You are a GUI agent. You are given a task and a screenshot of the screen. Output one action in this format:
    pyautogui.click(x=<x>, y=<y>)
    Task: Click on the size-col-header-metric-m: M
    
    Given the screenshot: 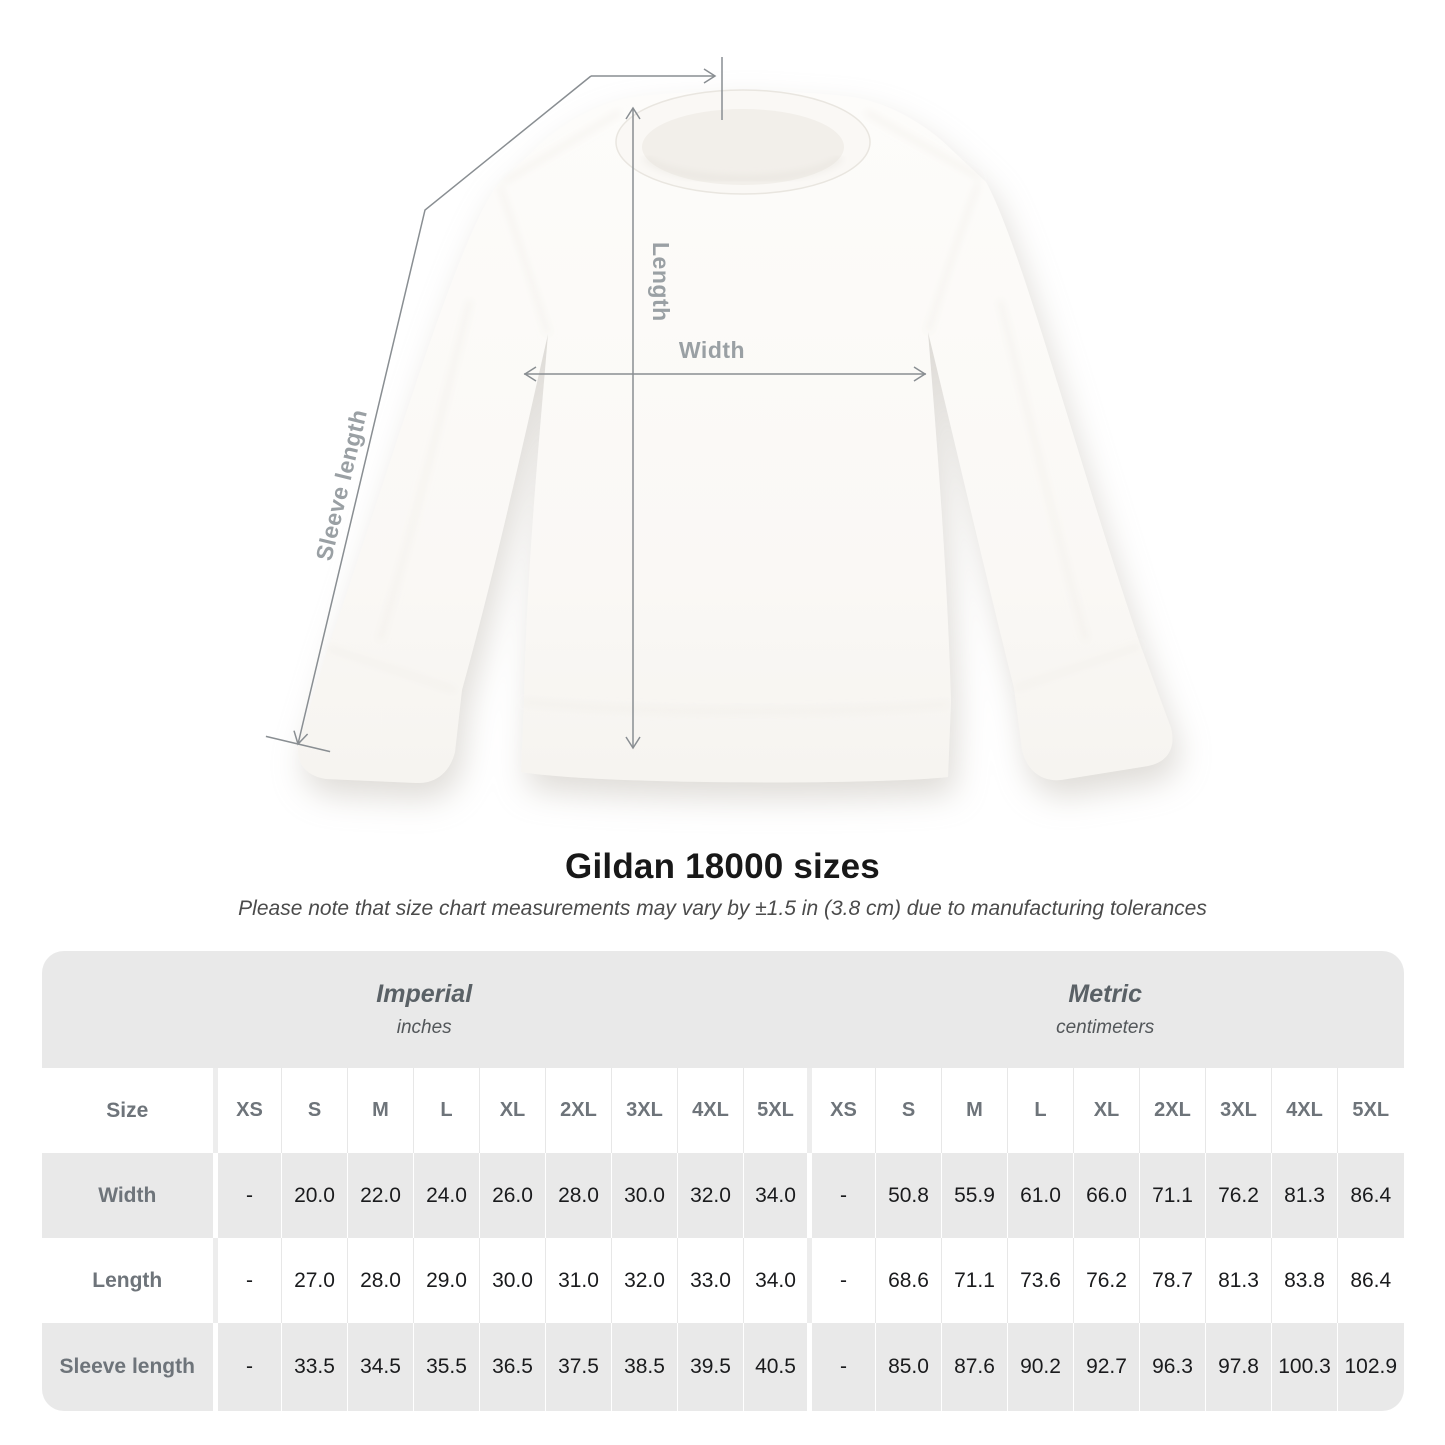 What is the action you would take?
    pyautogui.click(x=974, y=1110)
    